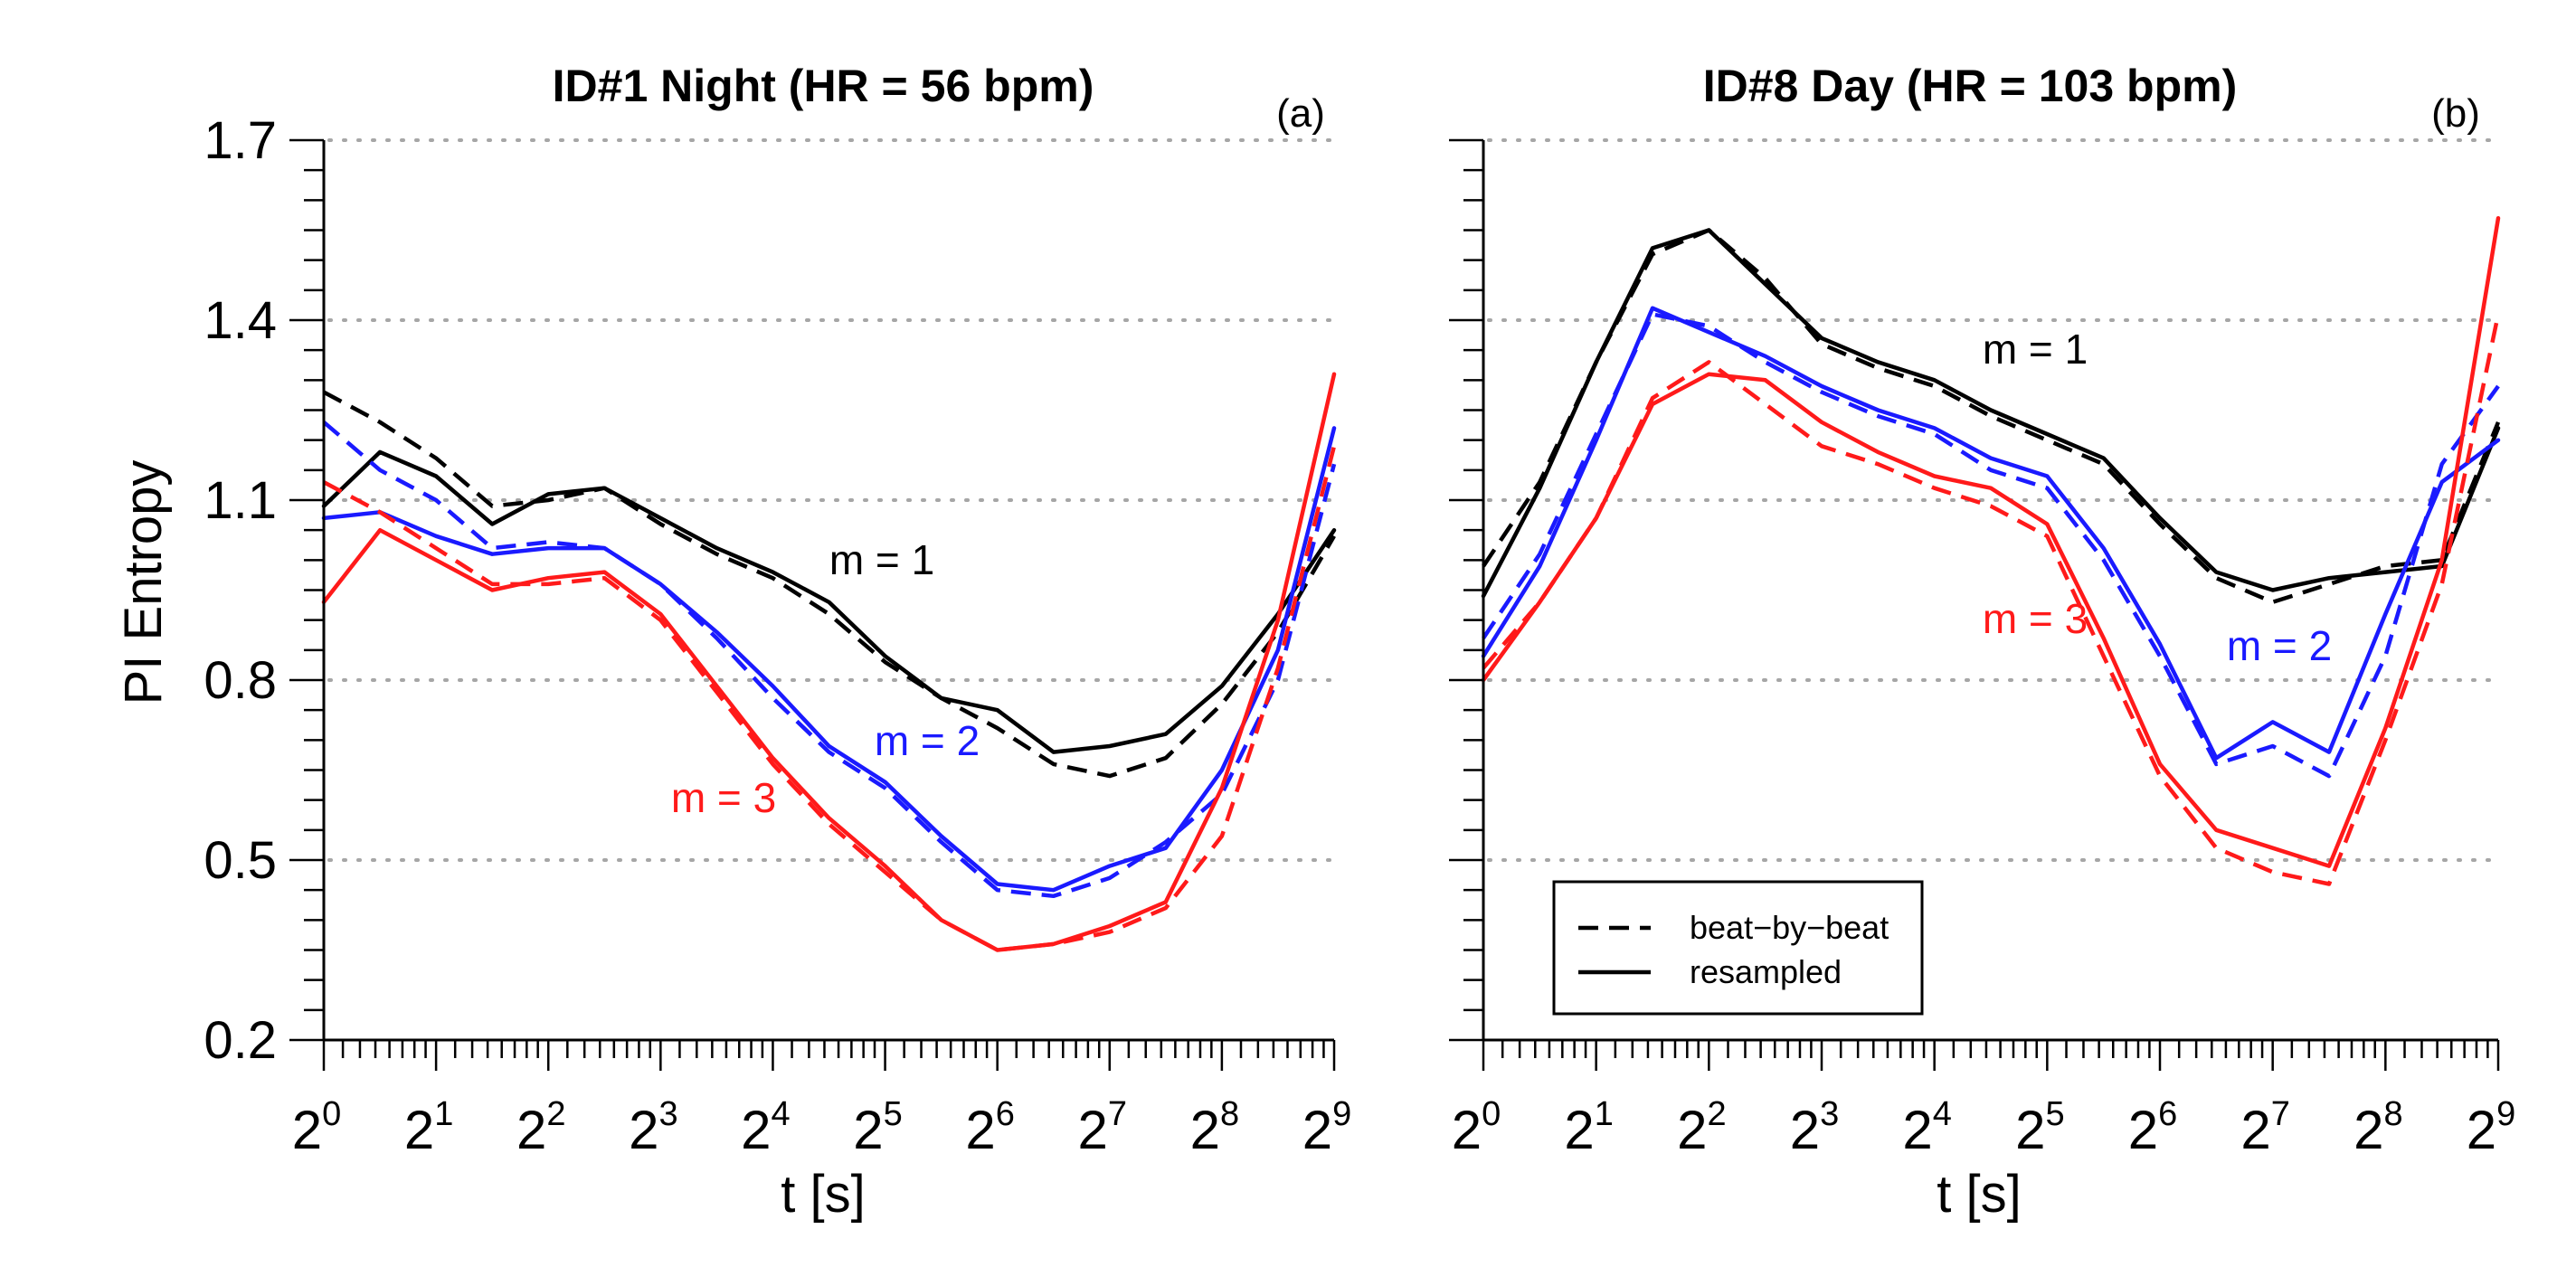  I want to click on legend-box, so click(1738, 948).